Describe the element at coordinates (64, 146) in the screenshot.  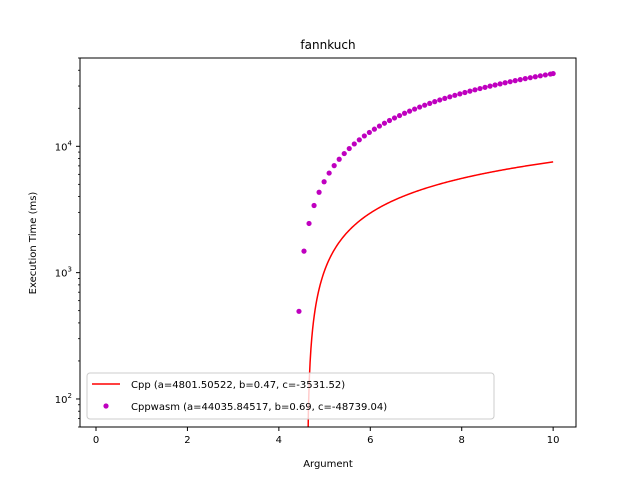
I see `y-tick-label: 10⁴` at that location.